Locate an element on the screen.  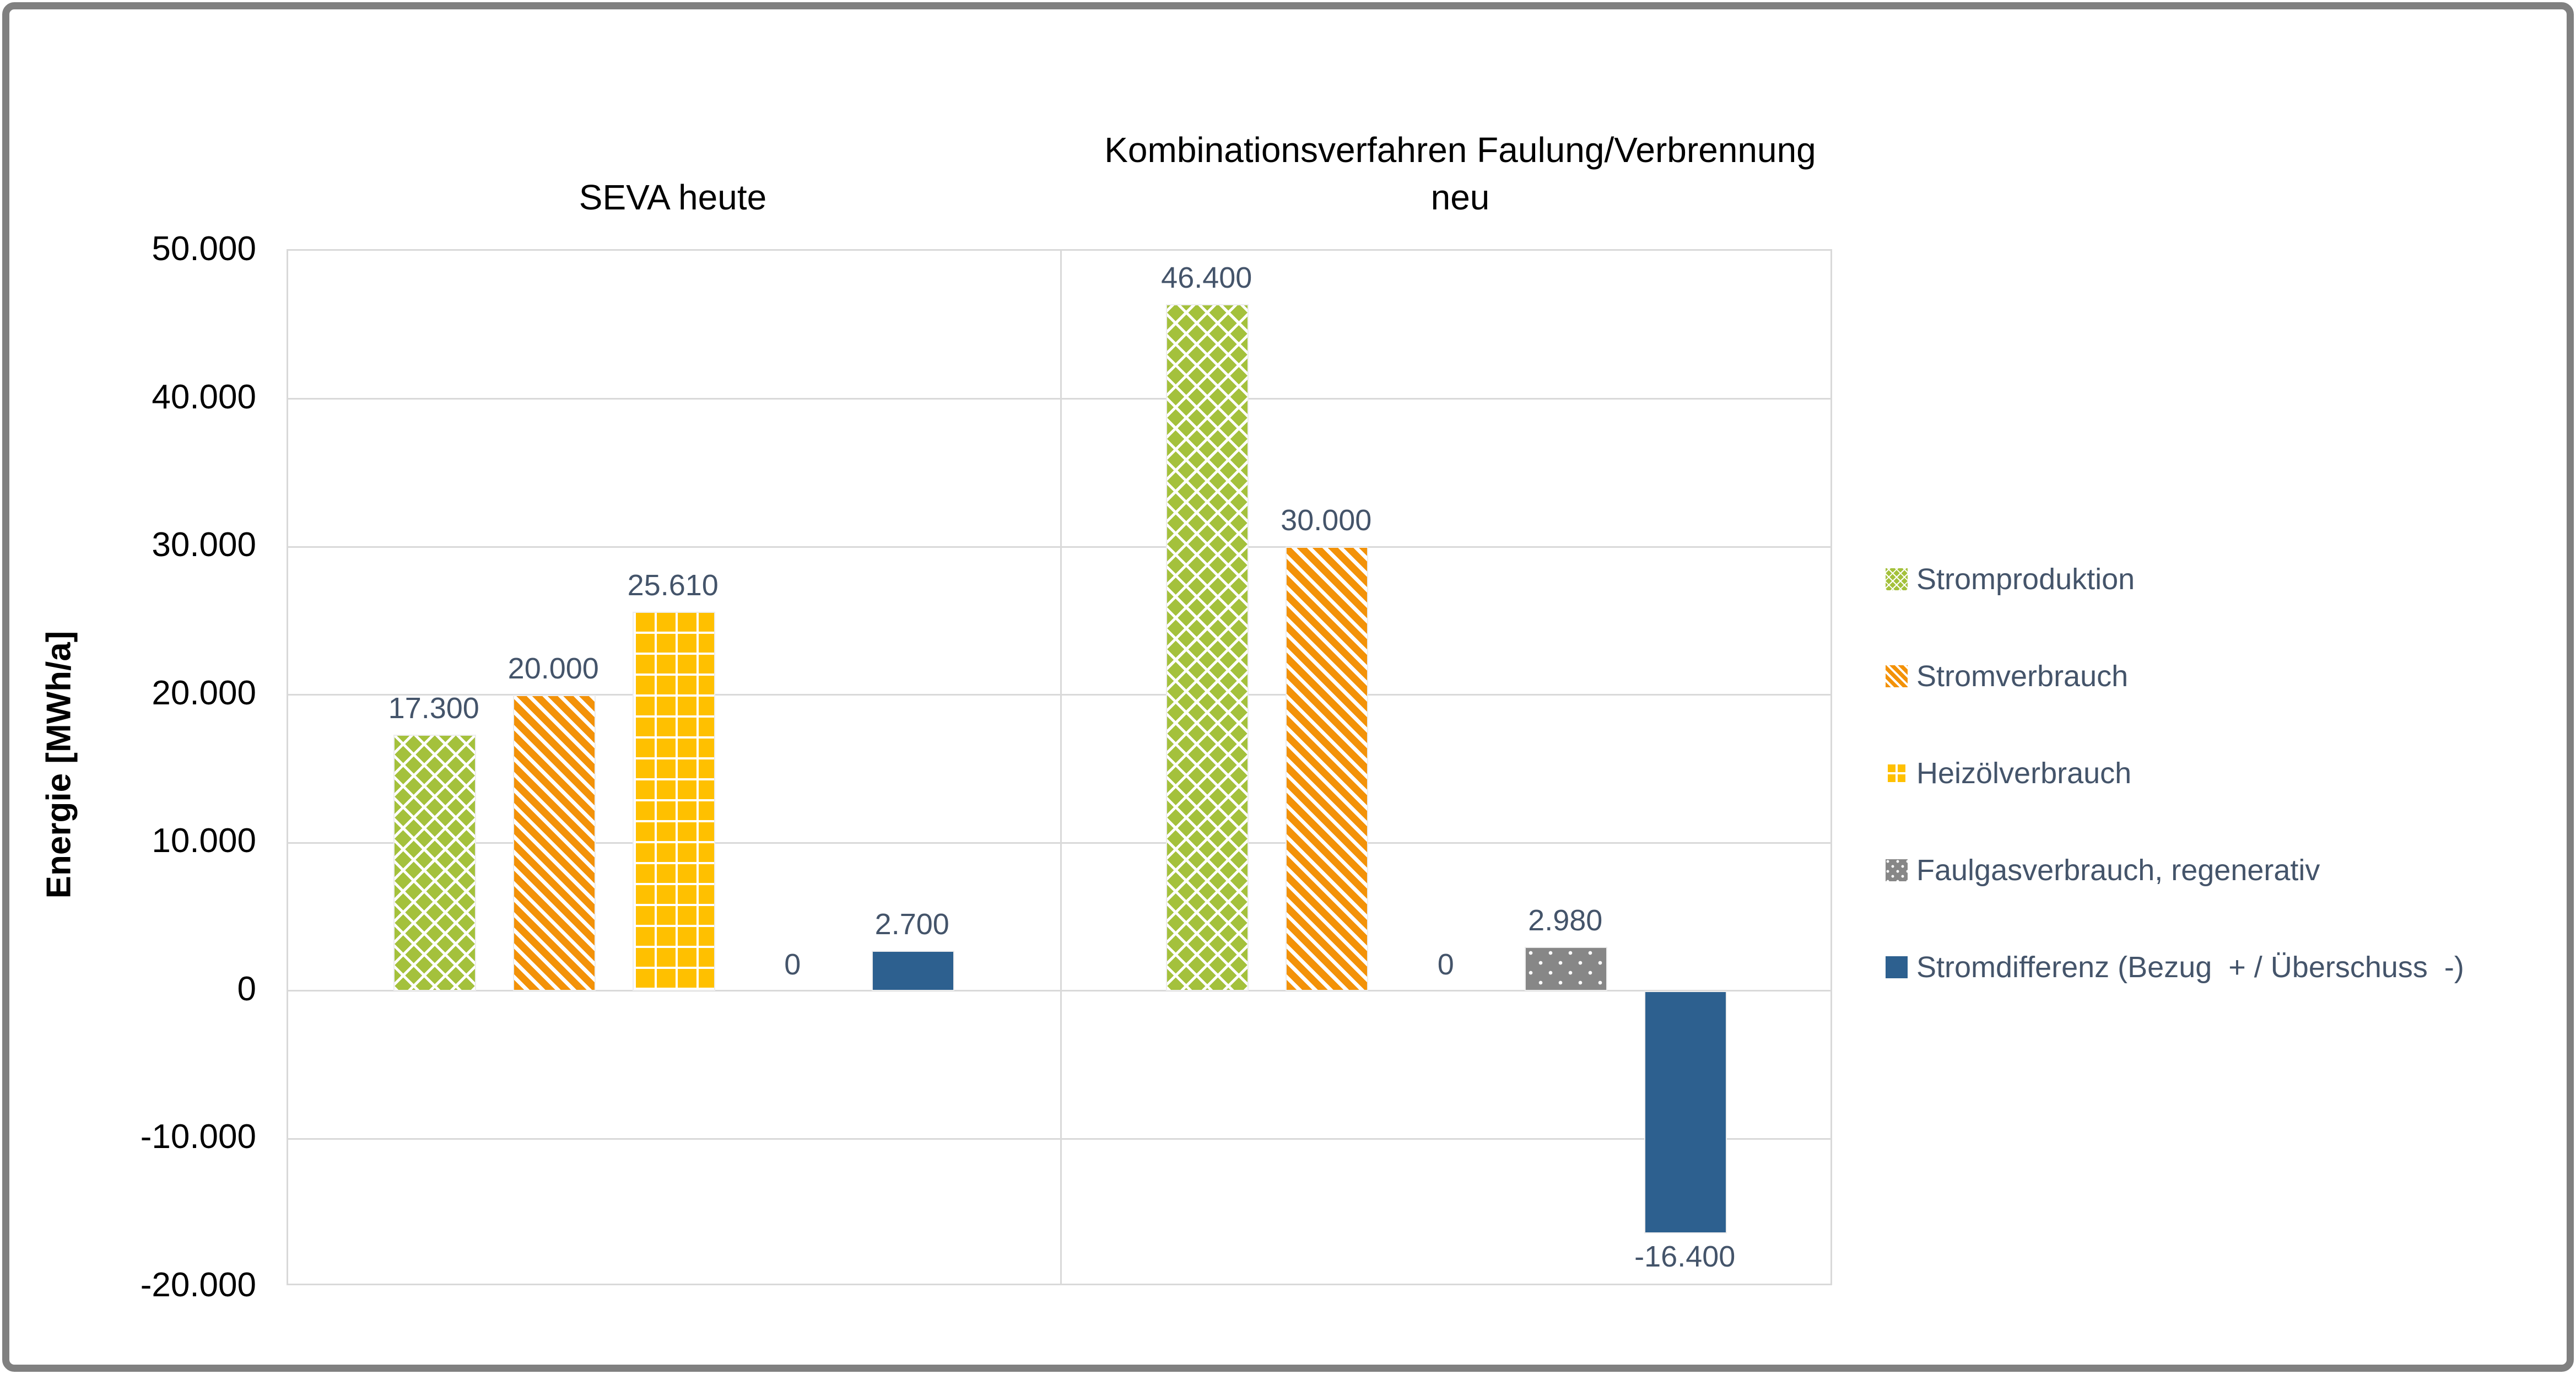
panel-divider-line is located at coordinates (1061, 767).